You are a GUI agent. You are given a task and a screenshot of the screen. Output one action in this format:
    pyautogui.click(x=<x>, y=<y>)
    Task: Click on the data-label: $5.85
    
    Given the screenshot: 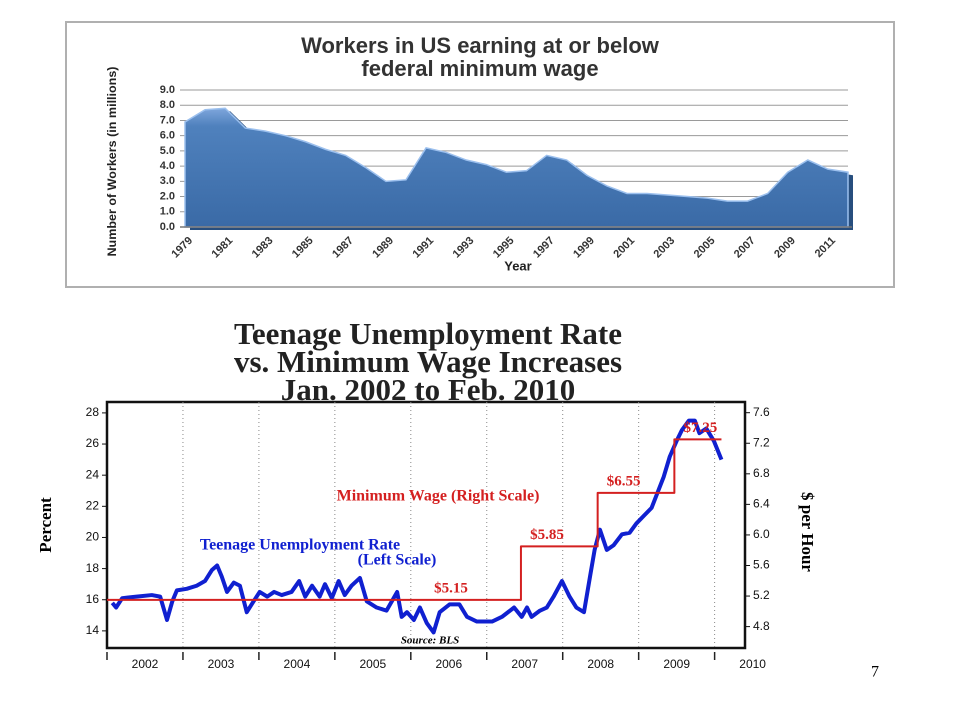 What is the action you would take?
    pyautogui.click(x=547, y=535)
    